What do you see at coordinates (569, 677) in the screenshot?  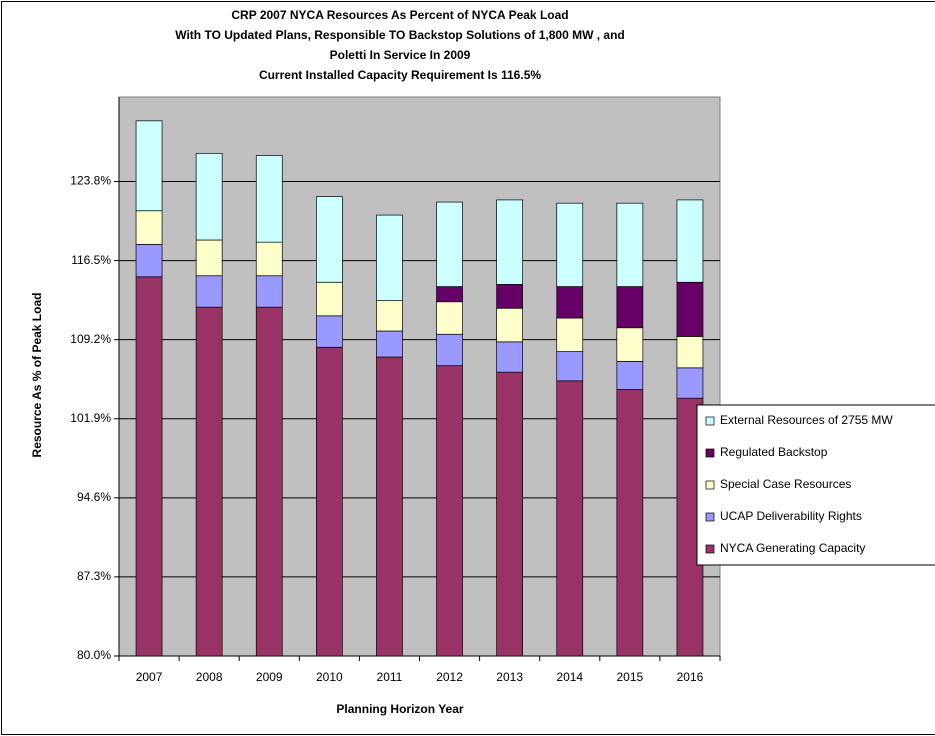 I see `x-tick-label: 2014` at bounding box center [569, 677].